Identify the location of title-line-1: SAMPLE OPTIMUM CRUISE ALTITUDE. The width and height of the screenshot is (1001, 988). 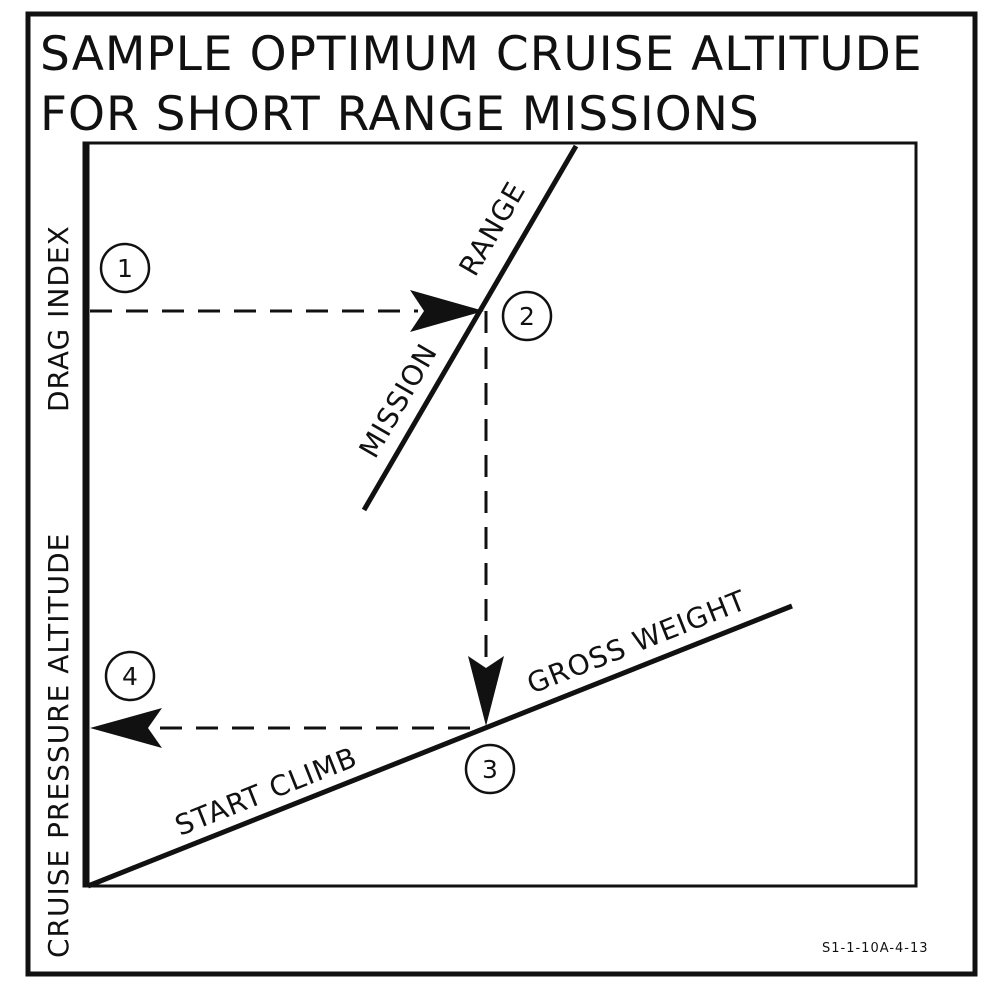
(481, 54).